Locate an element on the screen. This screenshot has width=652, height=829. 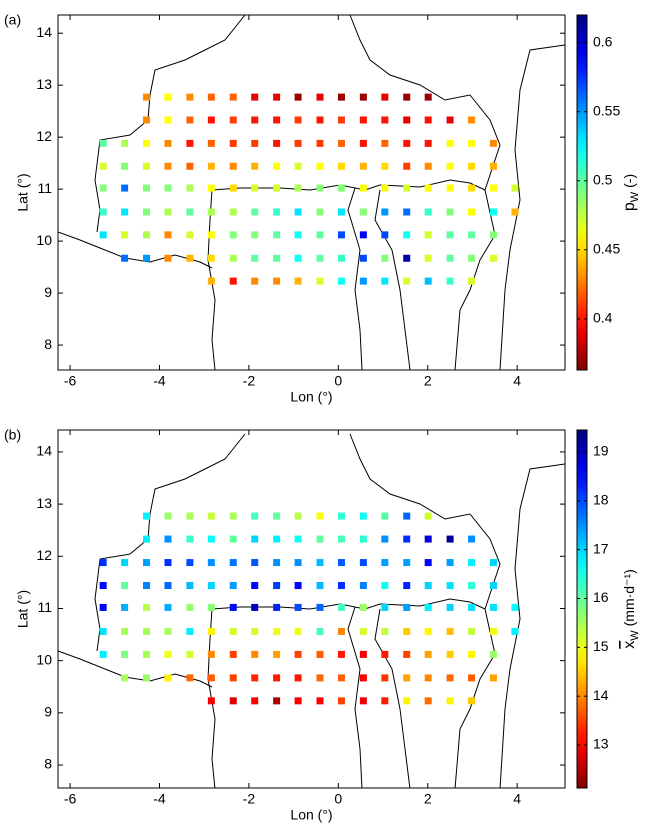
colorbar-tick-label: 15 is located at coordinates (601, 646).